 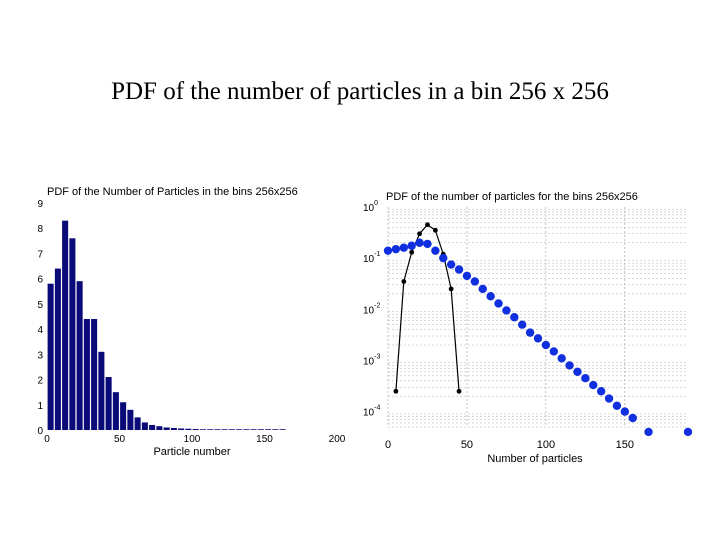 I want to click on scatter-ytick-label: 10⁻³, so click(x=371, y=360).